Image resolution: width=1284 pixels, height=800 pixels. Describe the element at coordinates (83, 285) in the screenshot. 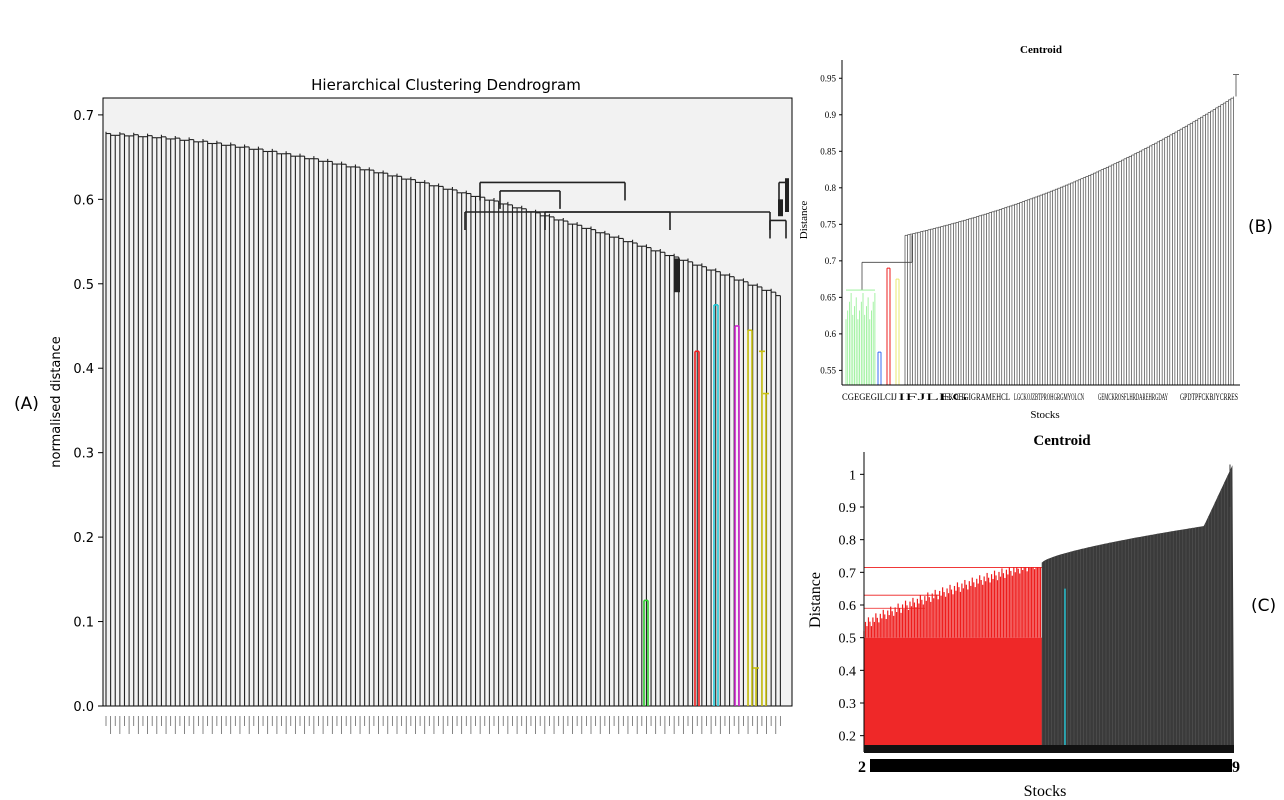

I see `panel-a-y-tick-label: 0.5` at that location.